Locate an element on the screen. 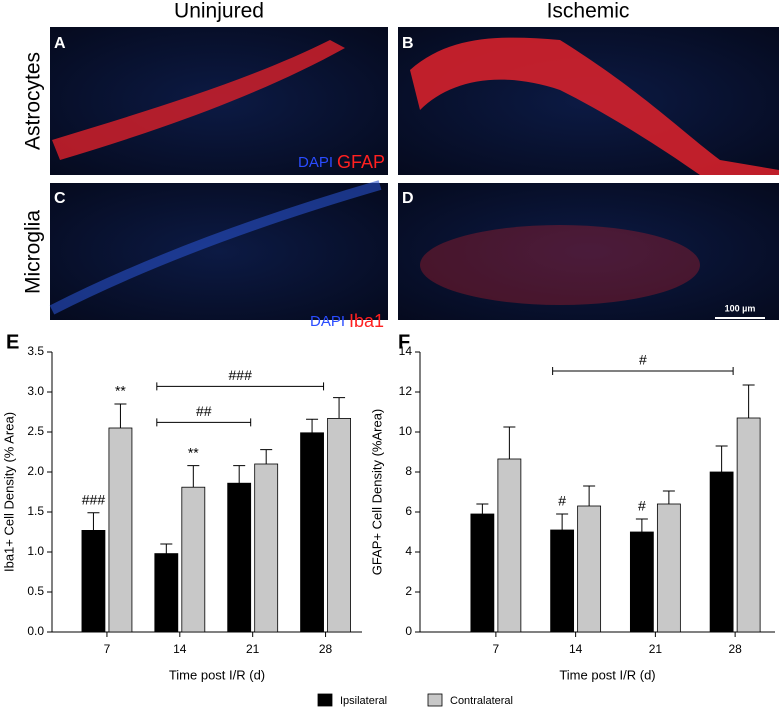 Image resolution: width=779 pixels, height=717 pixels. row-title: Microglia is located at coordinates (33, 252).